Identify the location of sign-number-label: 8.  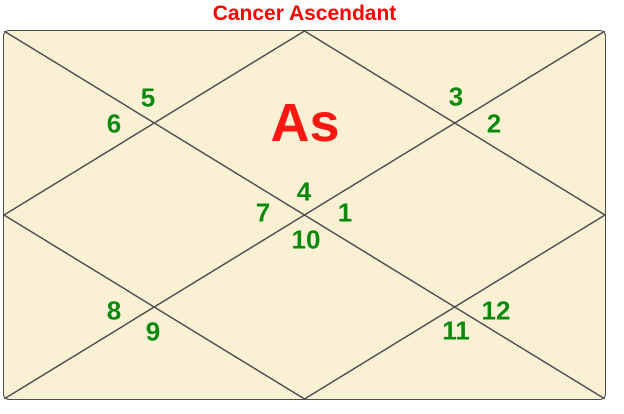
(114, 310).